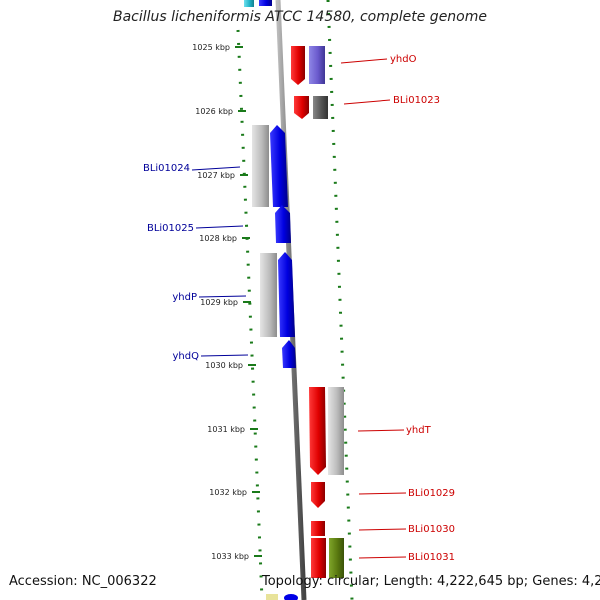  What do you see at coordinates (214, 111) in the screenshot?
I see `tick-label: 1026 kbp` at bounding box center [214, 111].